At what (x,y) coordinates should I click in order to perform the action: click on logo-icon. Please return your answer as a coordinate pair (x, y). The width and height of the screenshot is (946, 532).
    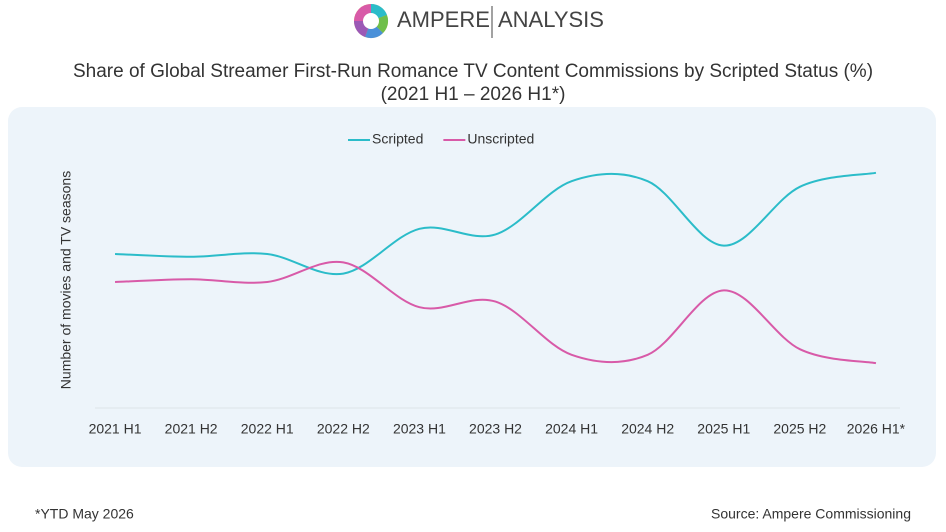
    Looking at the image, I should click on (371, 21).